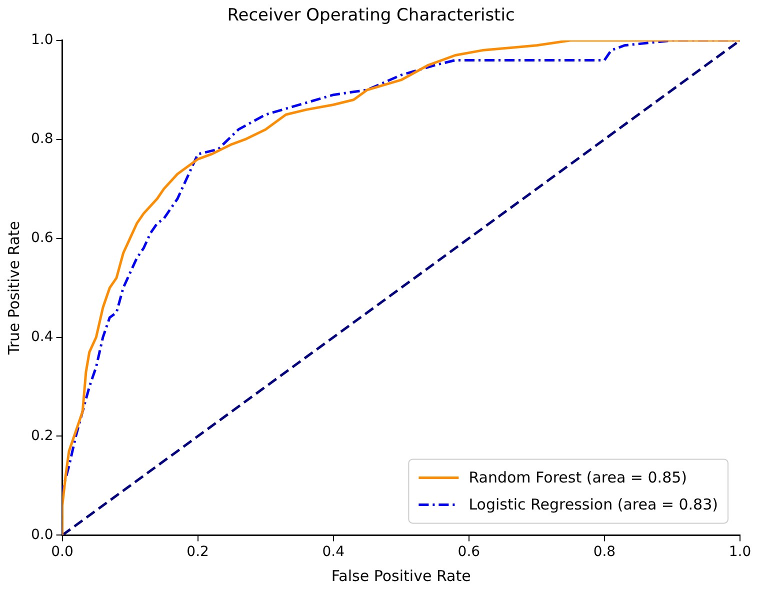 This screenshot has width=762, height=594. Describe the element at coordinates (333, 552) in the screenshot. I see `x-tick-label: 0.4` at that location.